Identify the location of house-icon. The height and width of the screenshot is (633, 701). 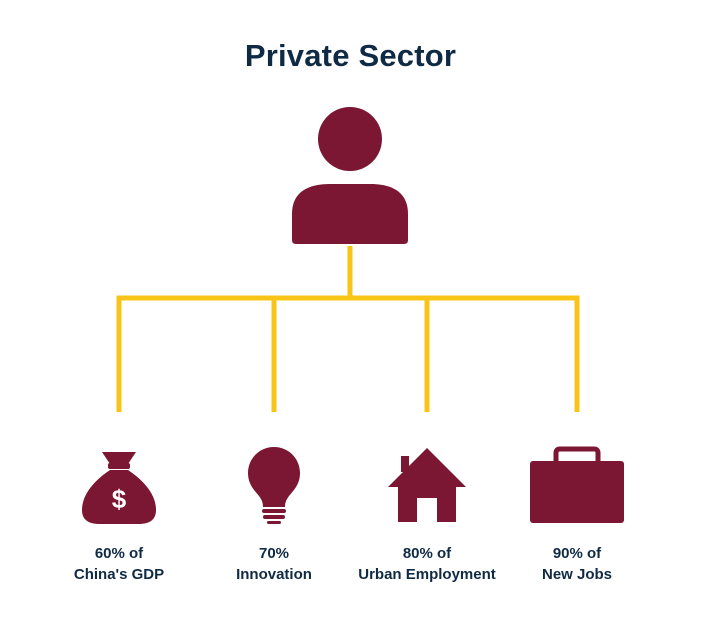
(427, 485).